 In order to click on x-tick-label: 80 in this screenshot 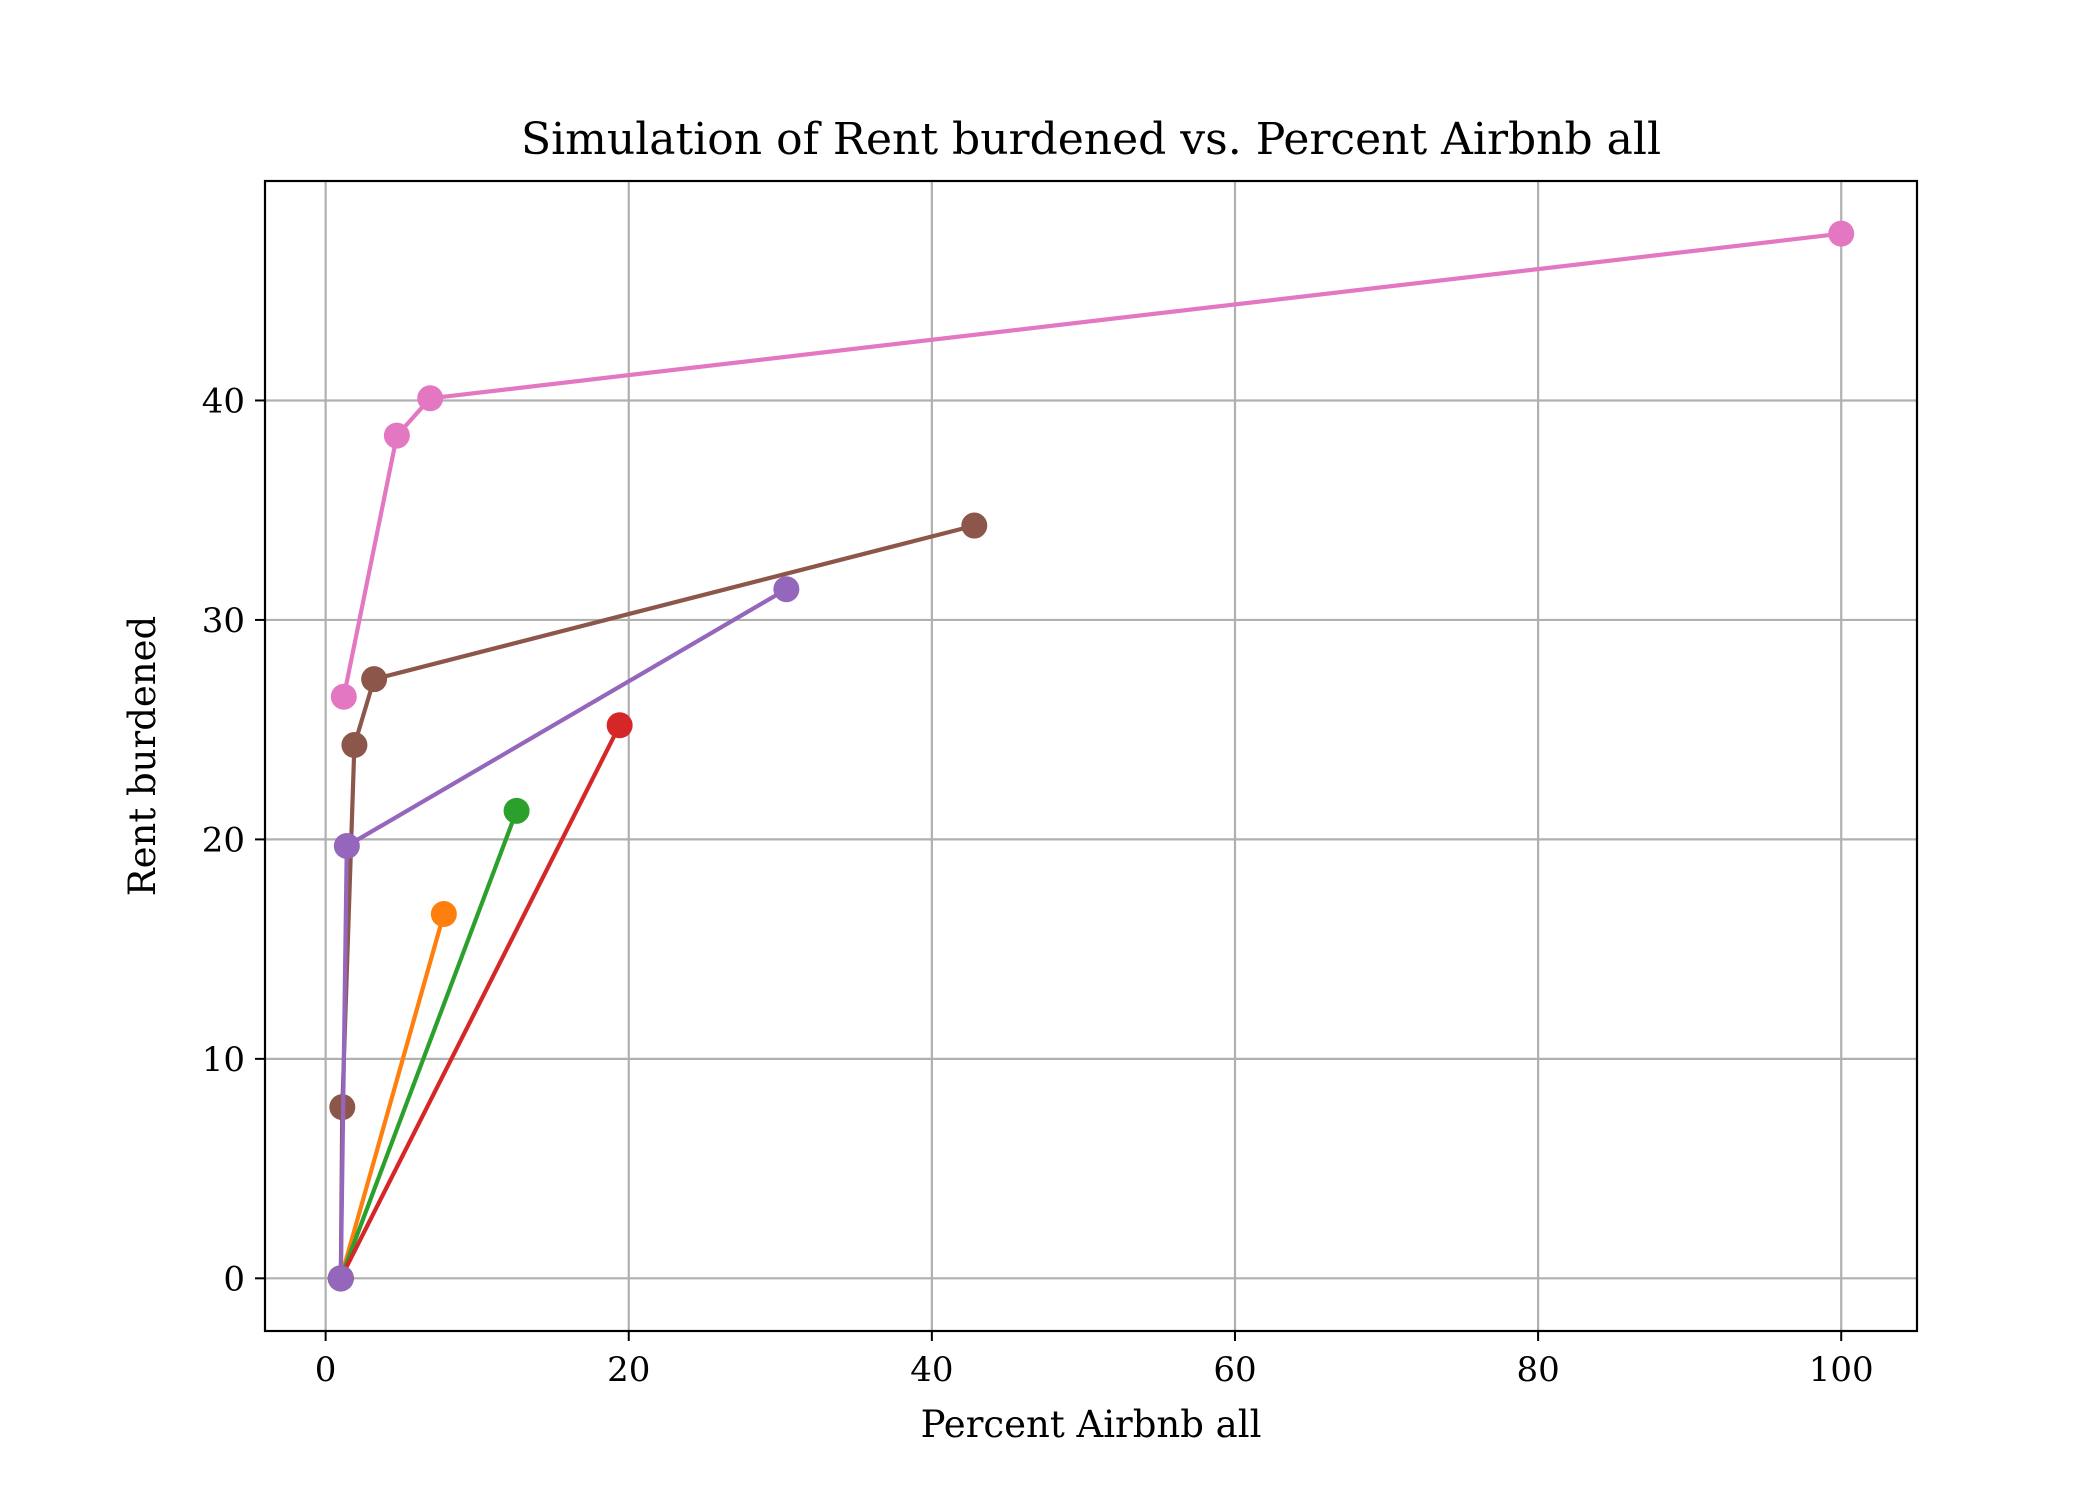, I will do `click(1537, 1370)`.